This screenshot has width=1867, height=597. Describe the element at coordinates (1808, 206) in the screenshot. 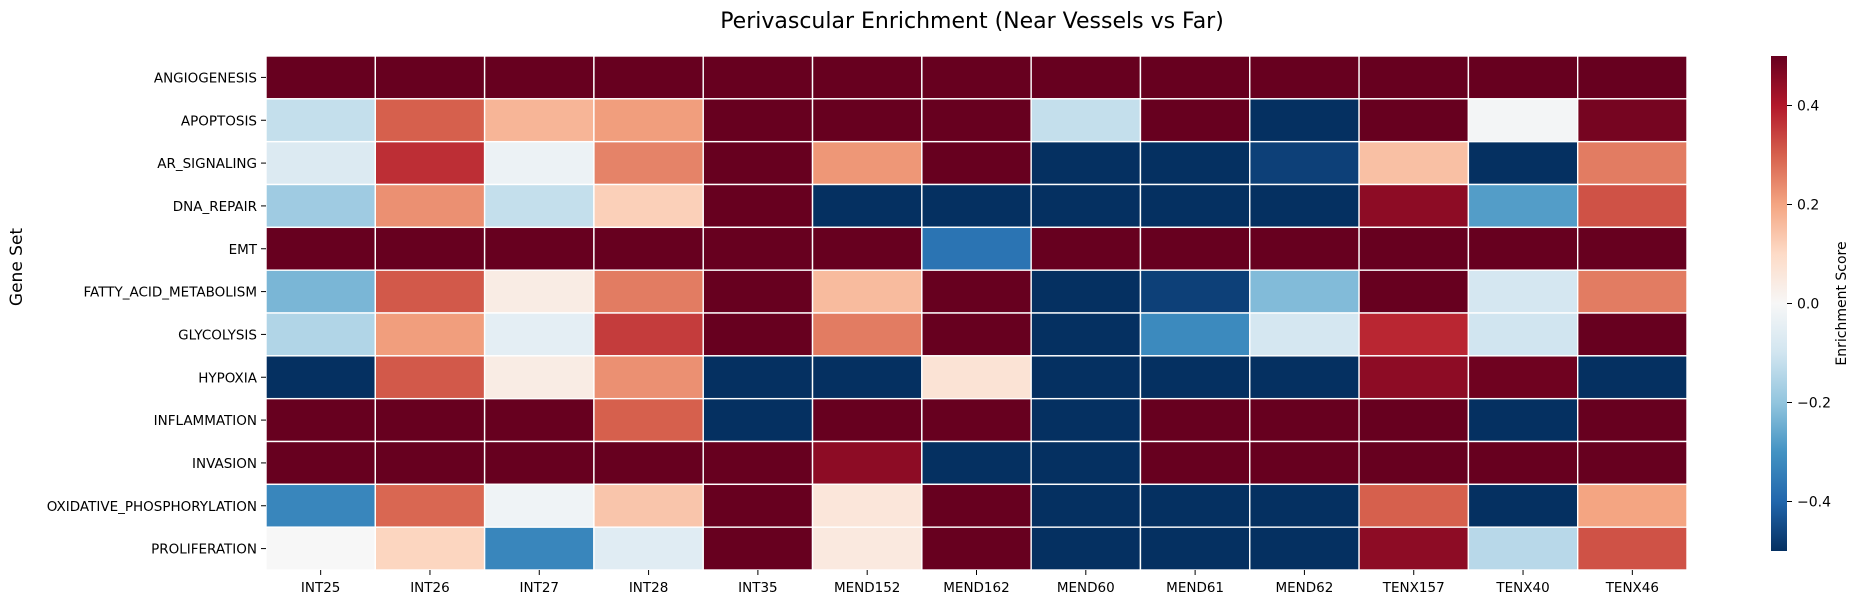

I see `colorbar-tick-label: 0.2` at that location.